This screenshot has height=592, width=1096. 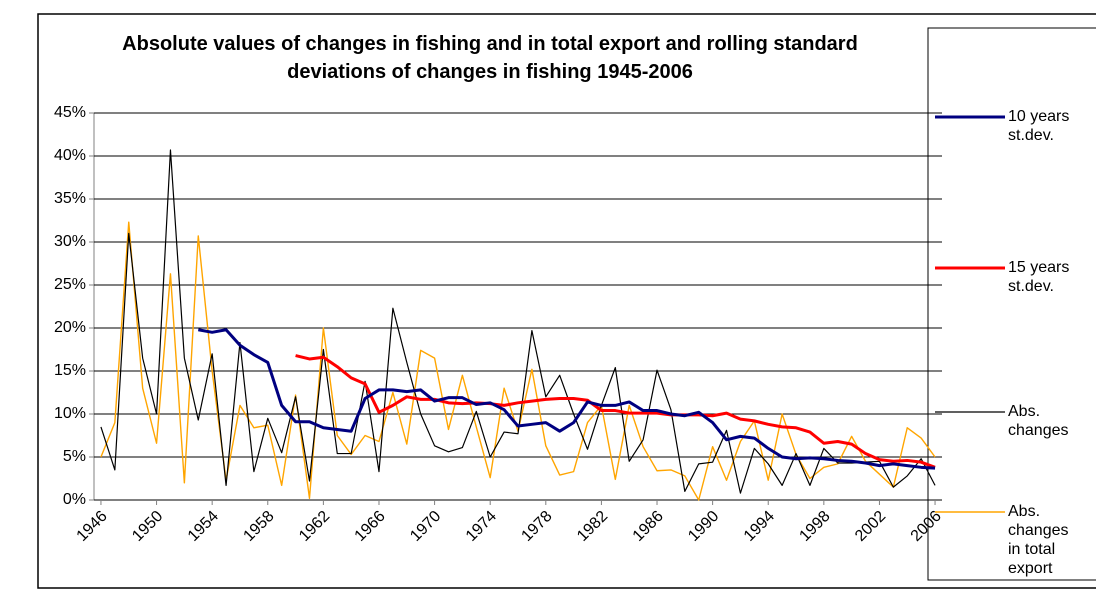 What do you see at coordinates (70, 284) in the screenshot?
I see `y-tick-label: 25%` at bounding box center [70, 284].